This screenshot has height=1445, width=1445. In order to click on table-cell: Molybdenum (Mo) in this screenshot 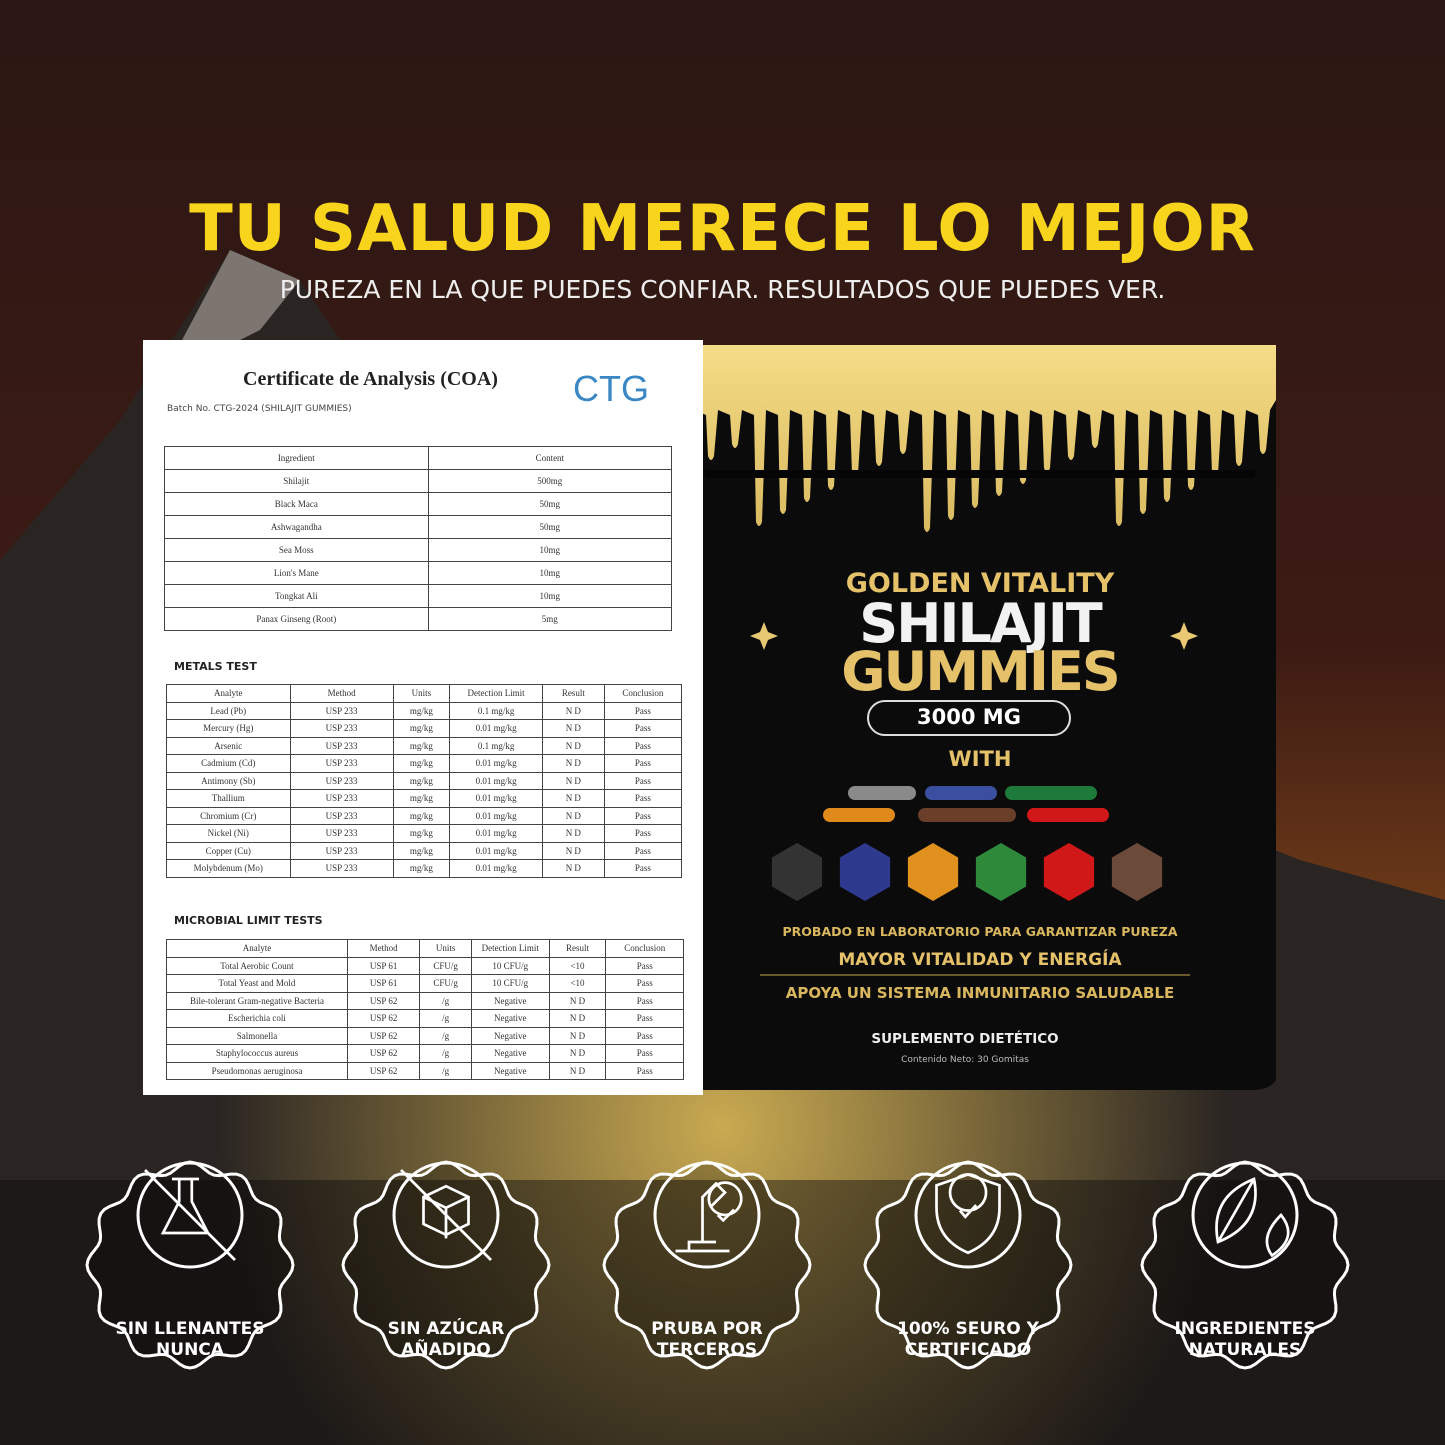, I will do `click(228, 868)`.